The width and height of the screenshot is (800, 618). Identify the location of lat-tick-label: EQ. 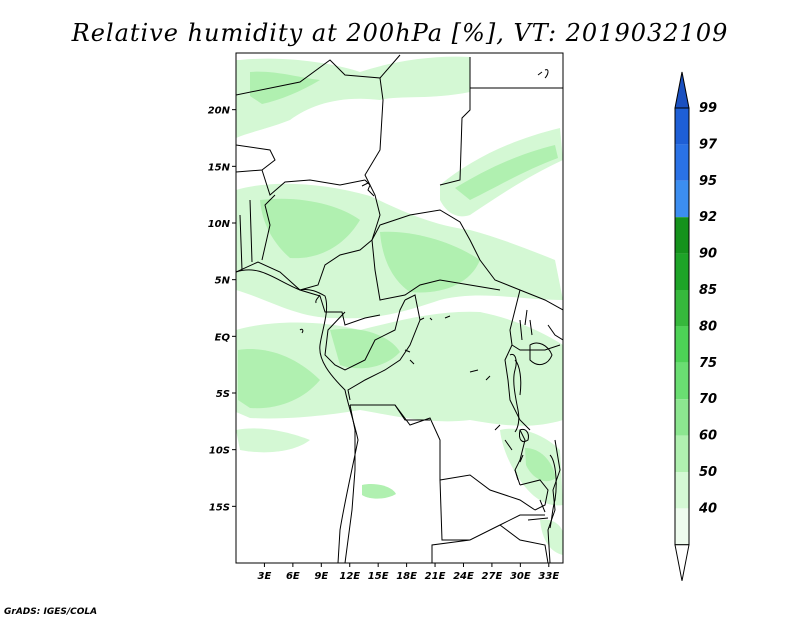
(223, 337).